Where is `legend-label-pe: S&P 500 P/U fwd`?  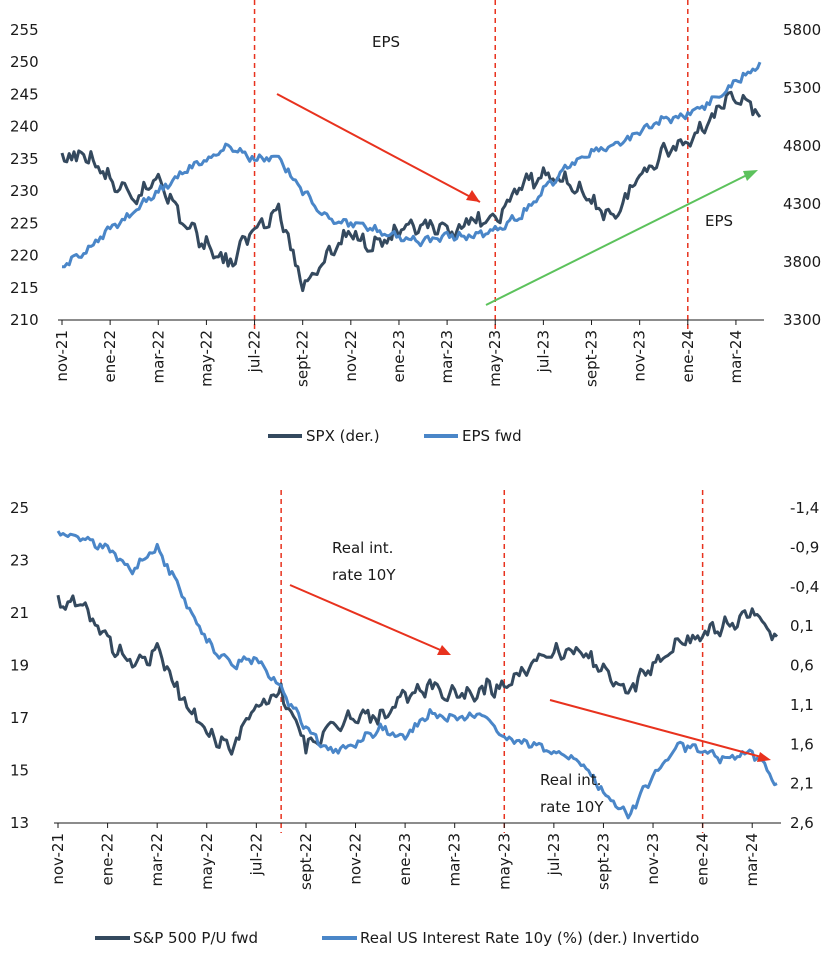 legend-label-pe: S&P 500 P/U fwd is located at coordinates (195, 938).